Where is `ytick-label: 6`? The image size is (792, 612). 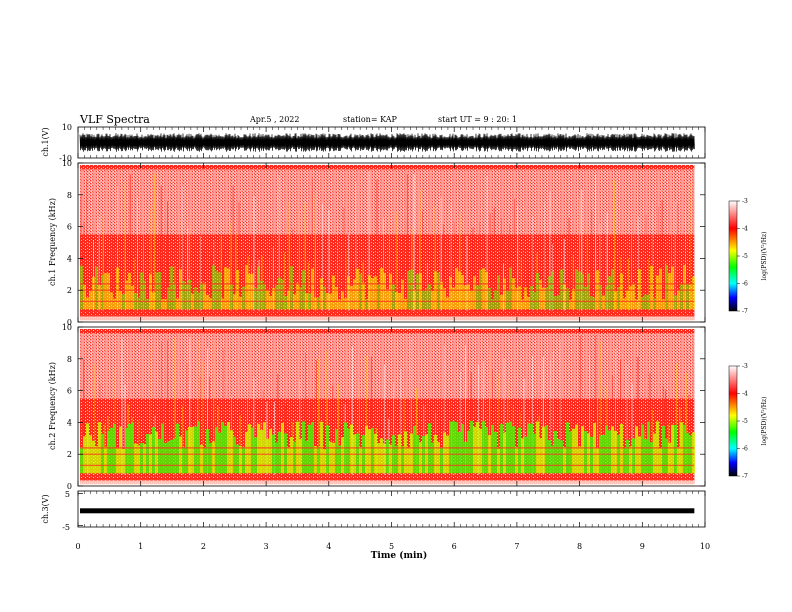 ytick-label: 6 is located at coordinates (69, 391).